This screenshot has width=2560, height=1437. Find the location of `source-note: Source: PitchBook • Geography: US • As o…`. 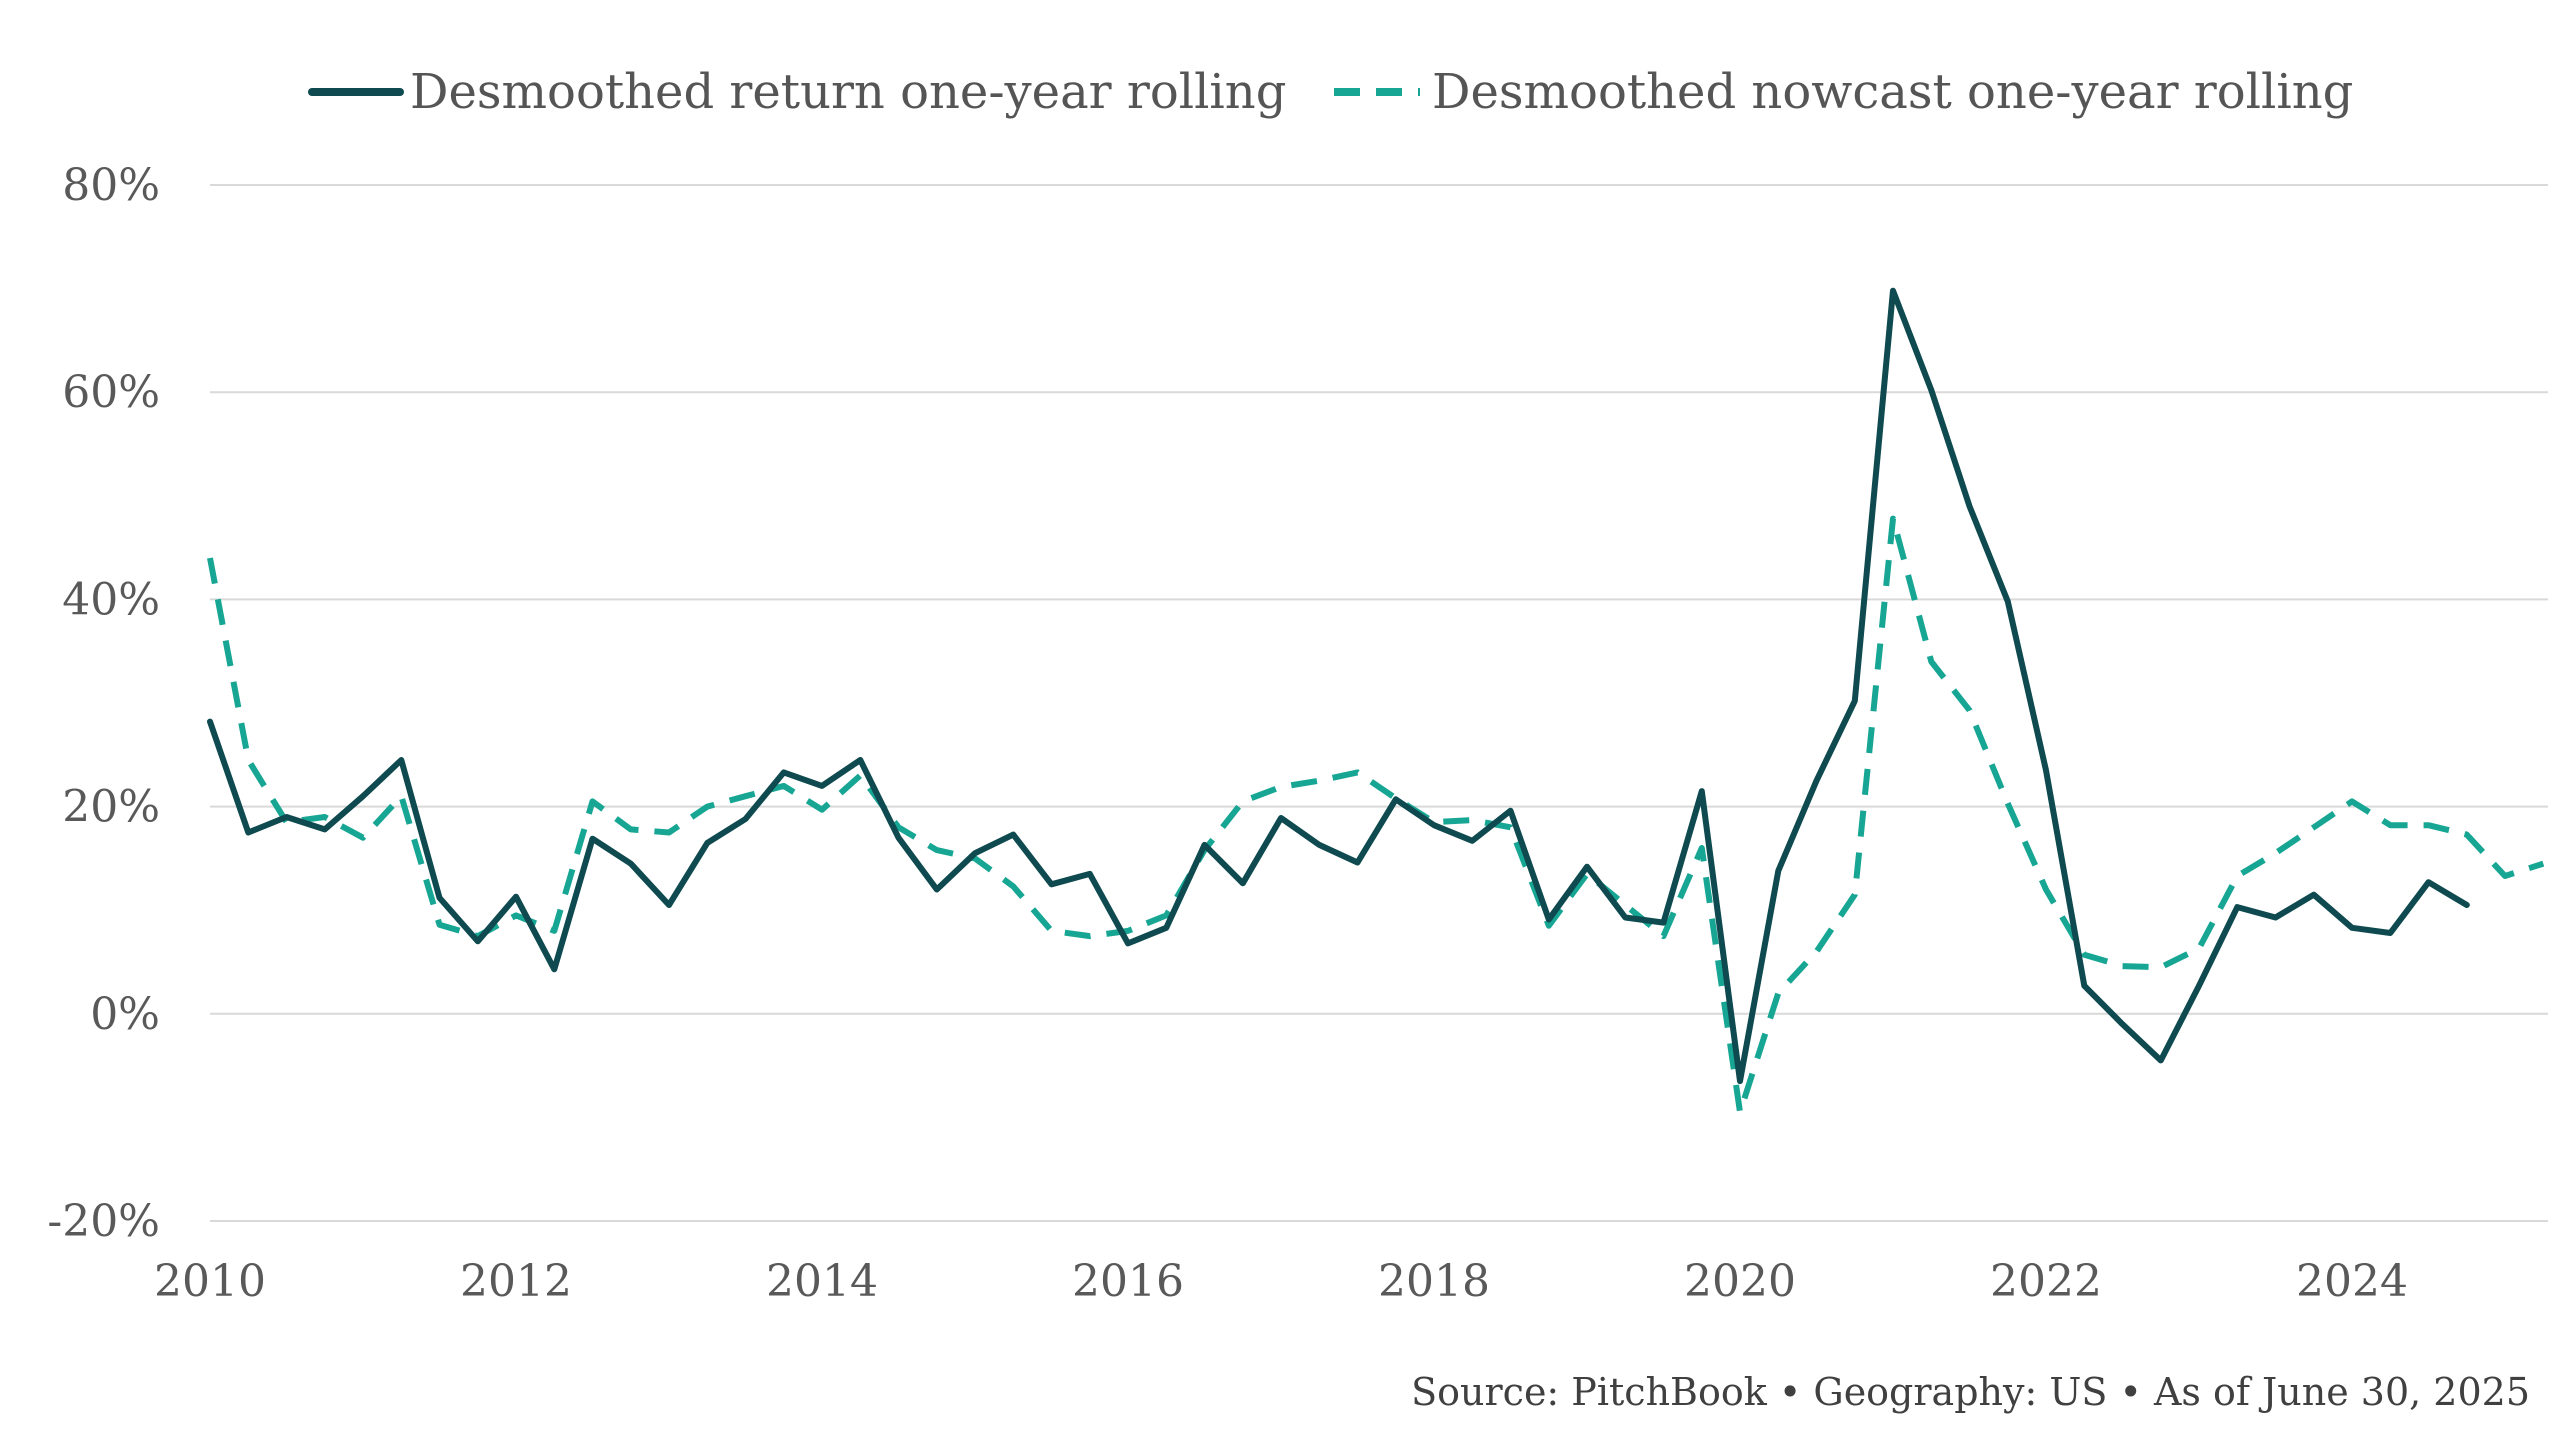

source-note: Source: PitchBook • Geography: US • As o… is located at coordinates (1970, 1392).